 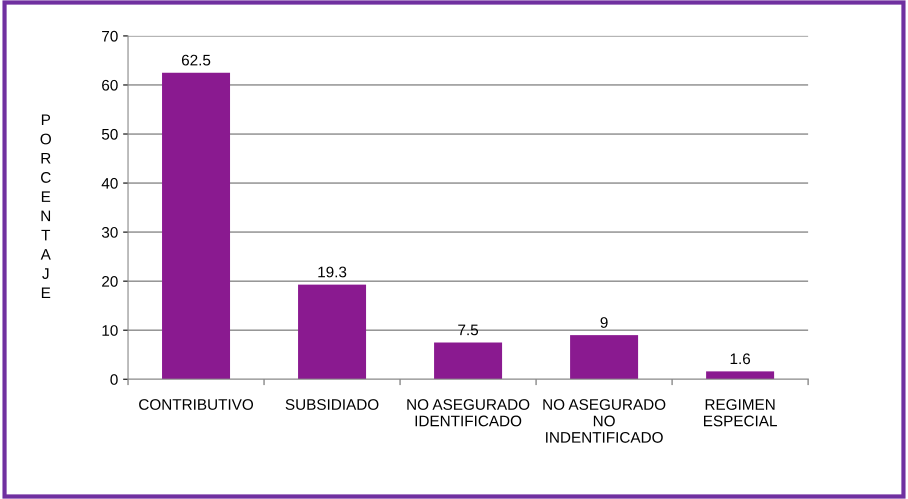 I want to click on y-tick-label: 40, so click(x=110, y=183).